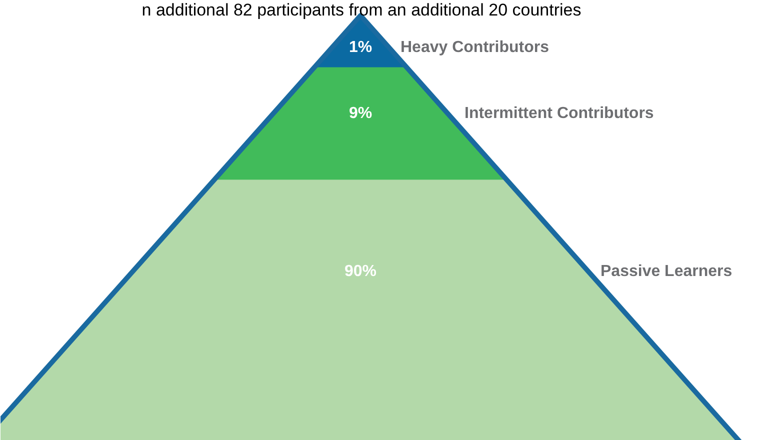 The image size is (762, 440). I want to click on data-label: 9%, so click(360, 113).